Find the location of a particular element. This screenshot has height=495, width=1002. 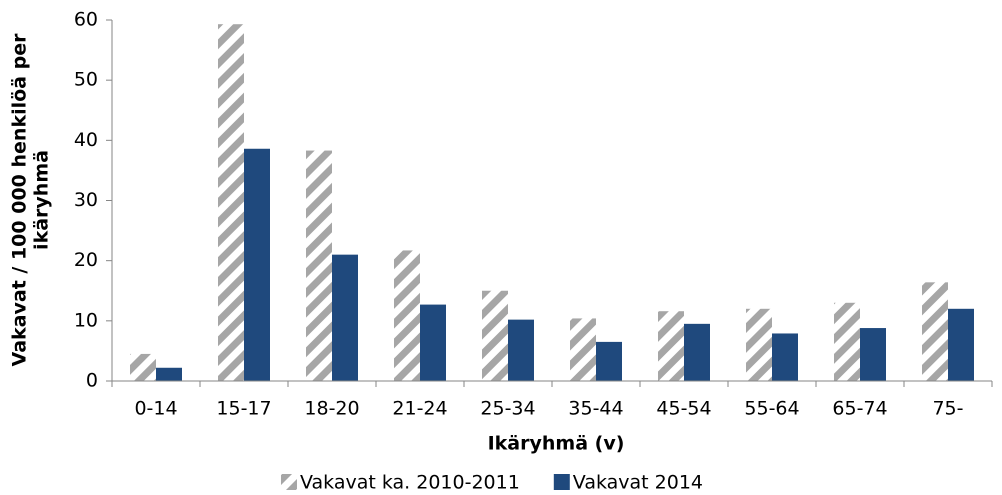

legend: Vakavat ka. 2010-2011 Vakavat 2014 is located at coordinates (491, 483).